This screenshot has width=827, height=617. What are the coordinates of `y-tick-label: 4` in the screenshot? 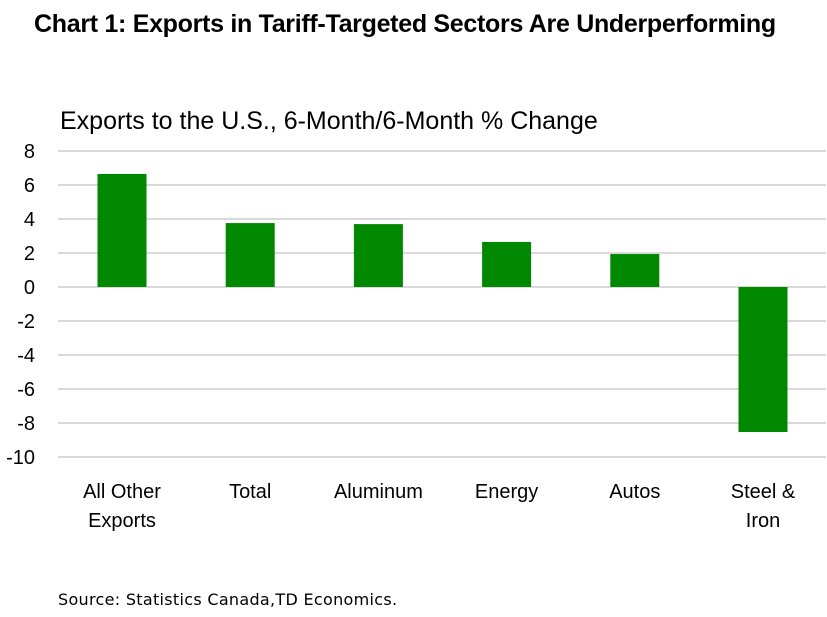 It's located at (29, 220).